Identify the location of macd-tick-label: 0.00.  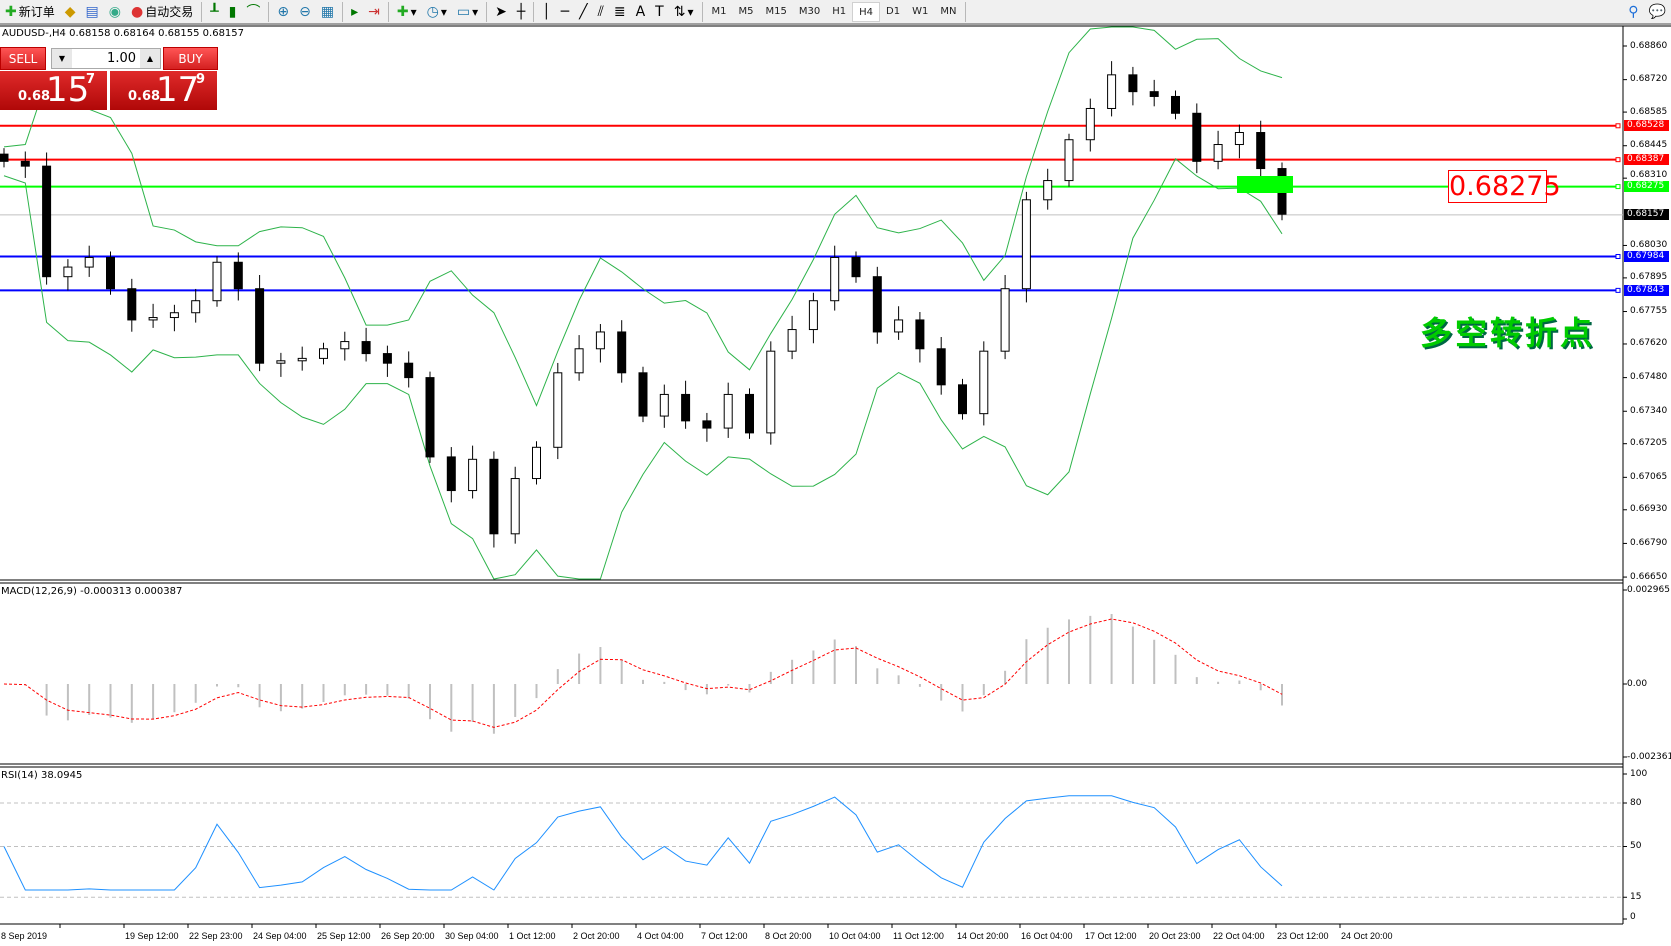
(1637, 683).